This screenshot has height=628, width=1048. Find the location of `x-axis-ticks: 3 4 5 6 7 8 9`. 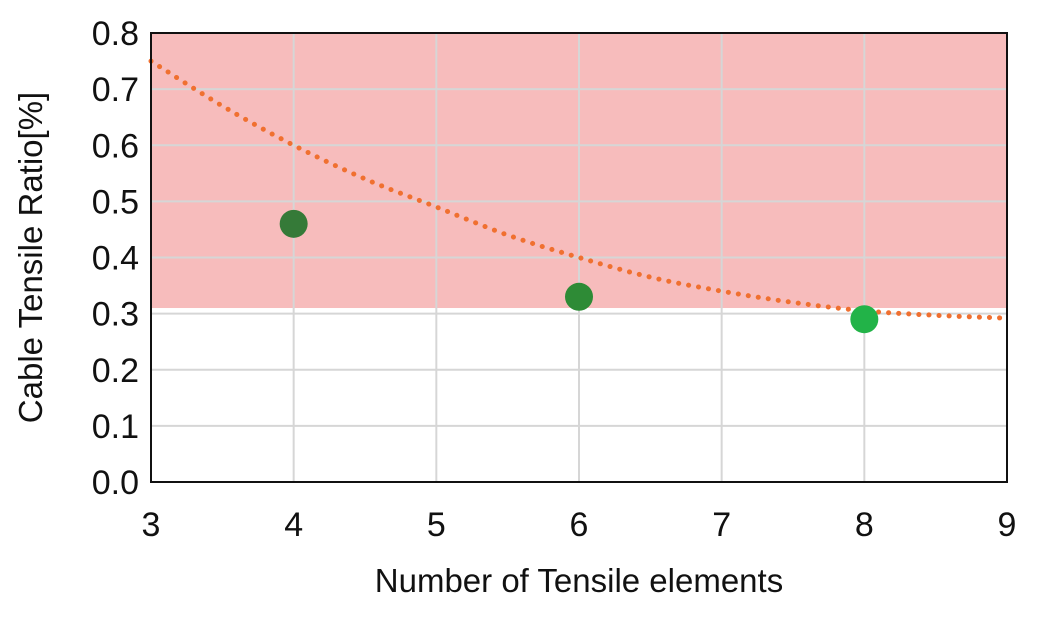

x-axis-ticks: 3 4 5 6 7 8 9 is located at coordinates (579, 525).